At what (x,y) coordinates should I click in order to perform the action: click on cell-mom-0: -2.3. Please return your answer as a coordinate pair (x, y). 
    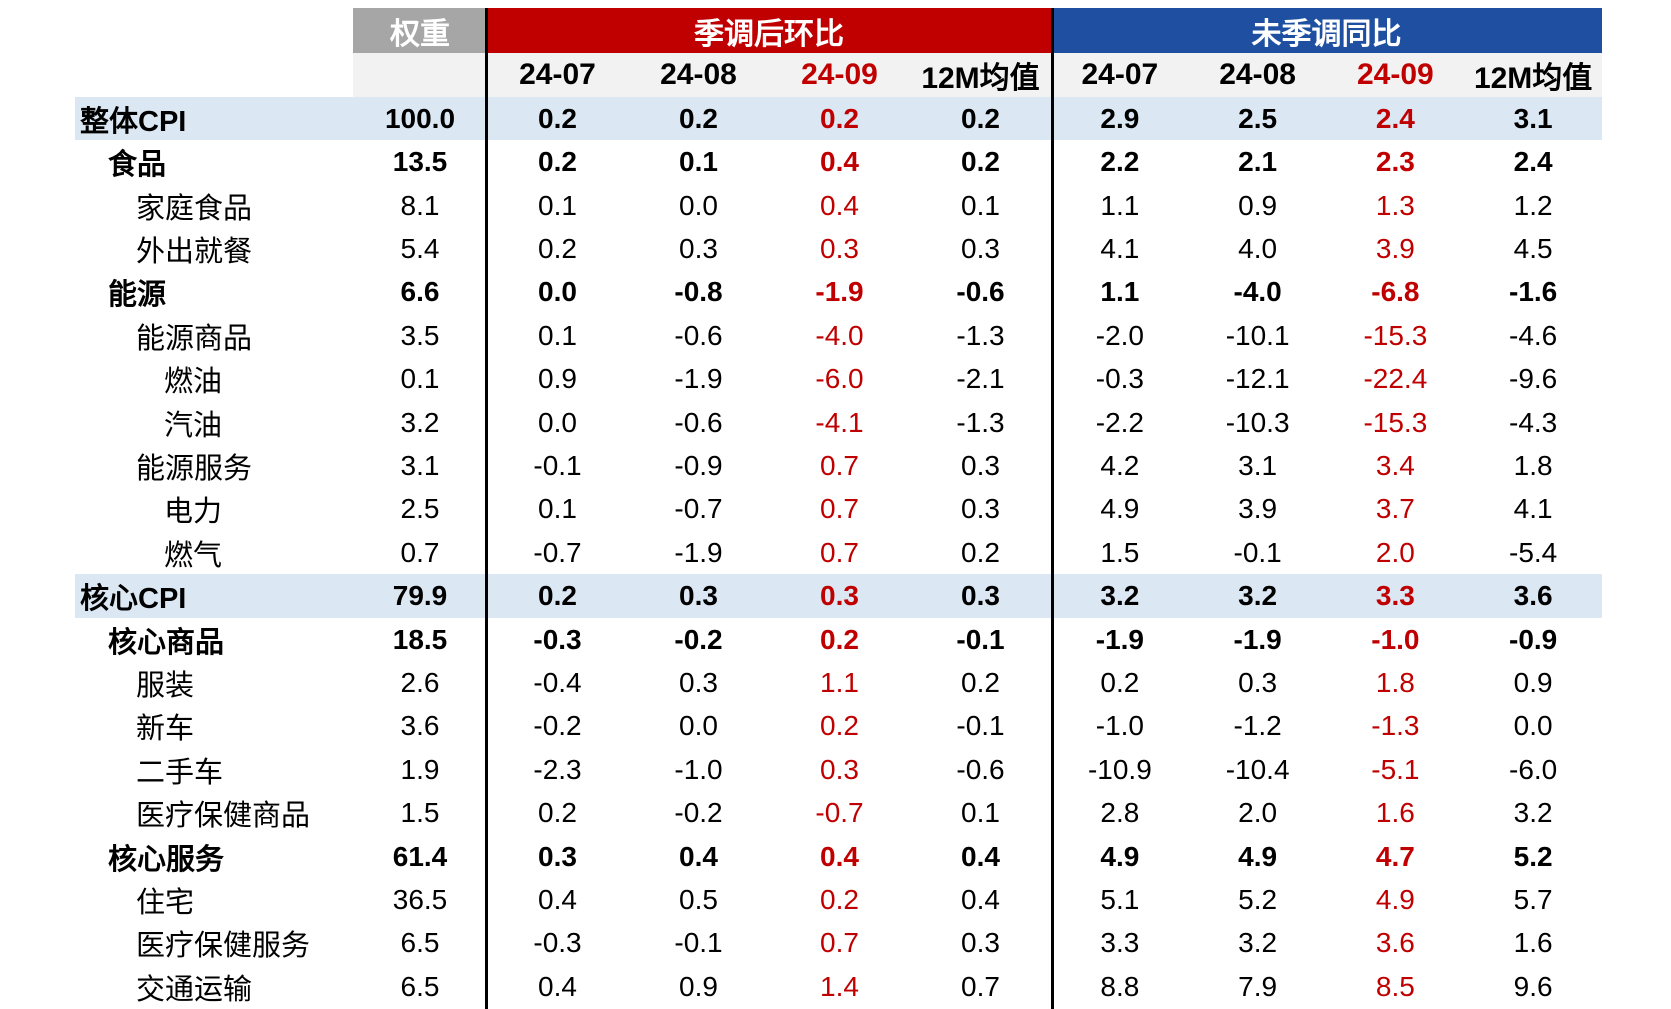
    Looking at the image, I should click on (557, 769).